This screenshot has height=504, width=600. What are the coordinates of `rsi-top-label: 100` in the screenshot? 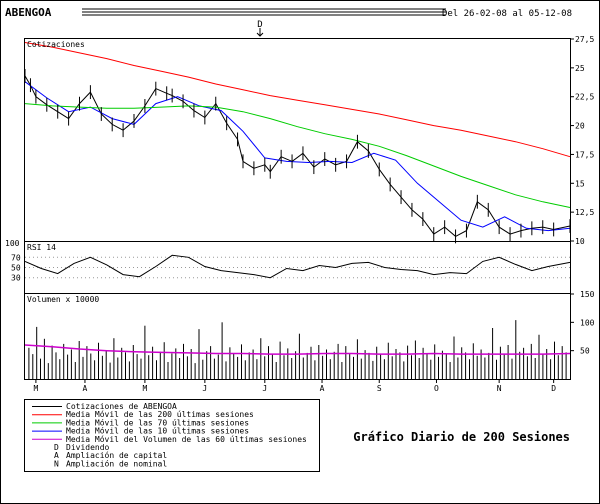 It's located at (12, 243).